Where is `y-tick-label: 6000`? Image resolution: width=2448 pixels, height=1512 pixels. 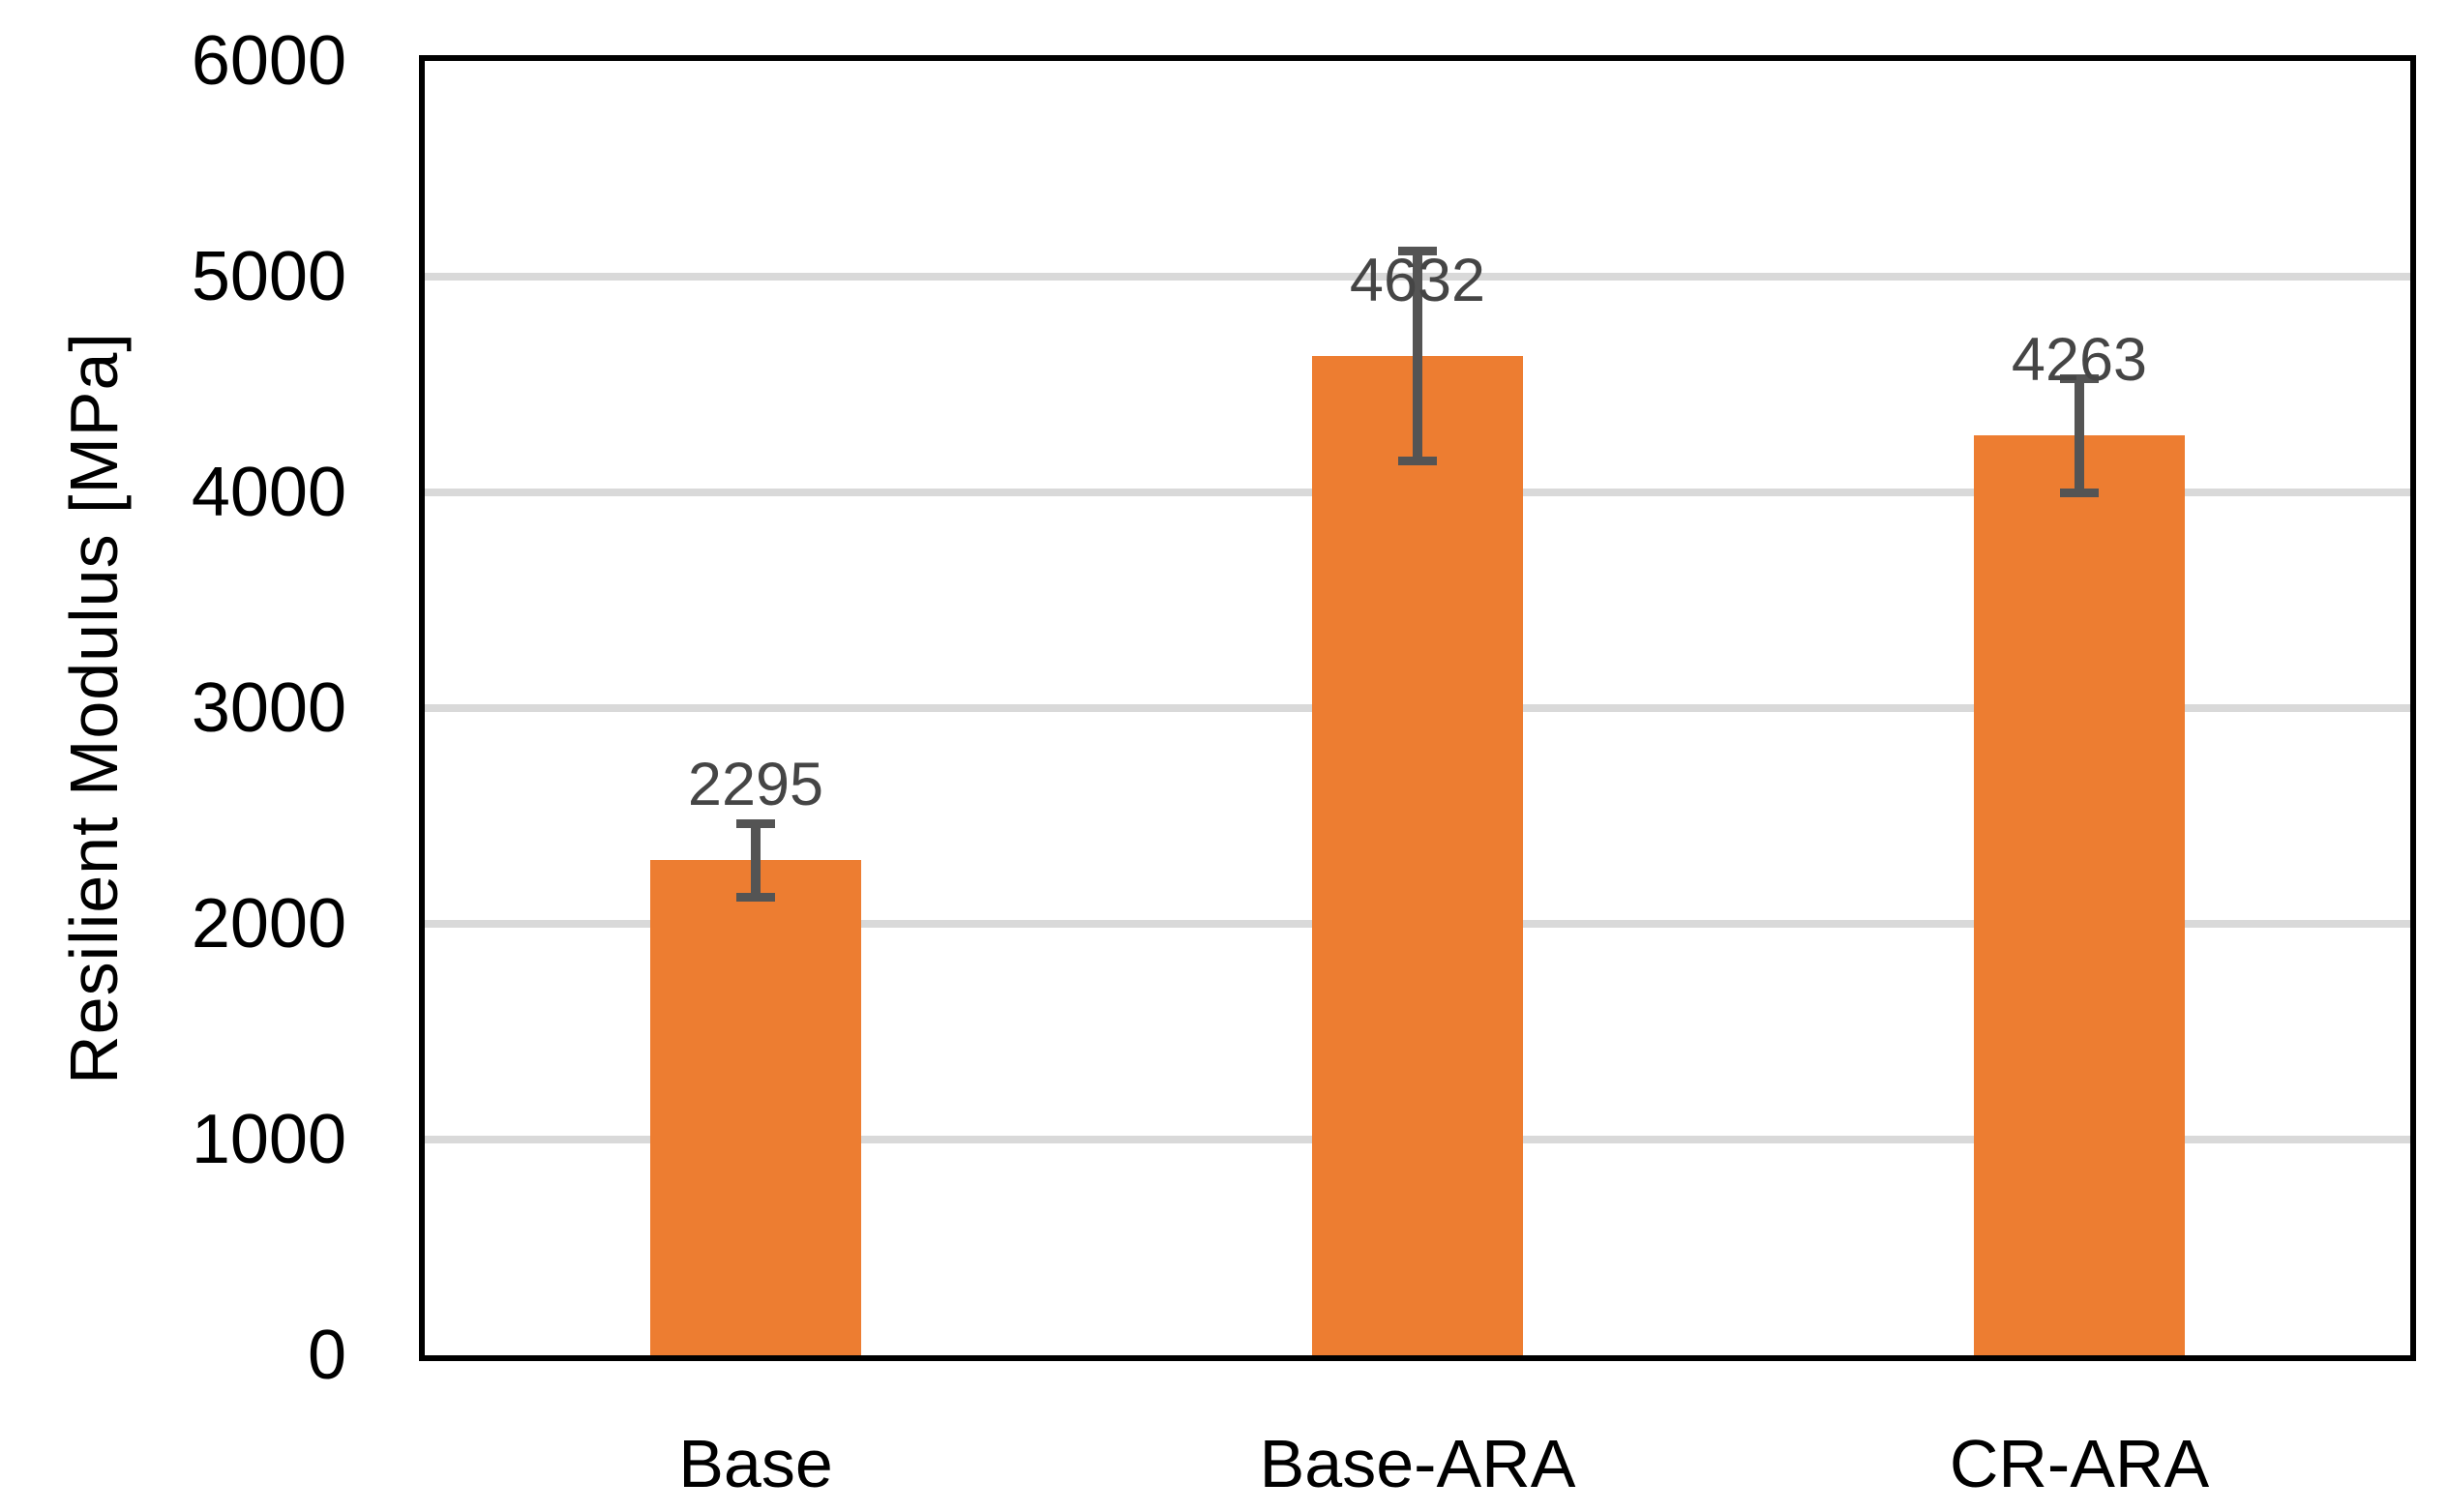 y-tick-label: 6000 is located at coordinates (268, 61).